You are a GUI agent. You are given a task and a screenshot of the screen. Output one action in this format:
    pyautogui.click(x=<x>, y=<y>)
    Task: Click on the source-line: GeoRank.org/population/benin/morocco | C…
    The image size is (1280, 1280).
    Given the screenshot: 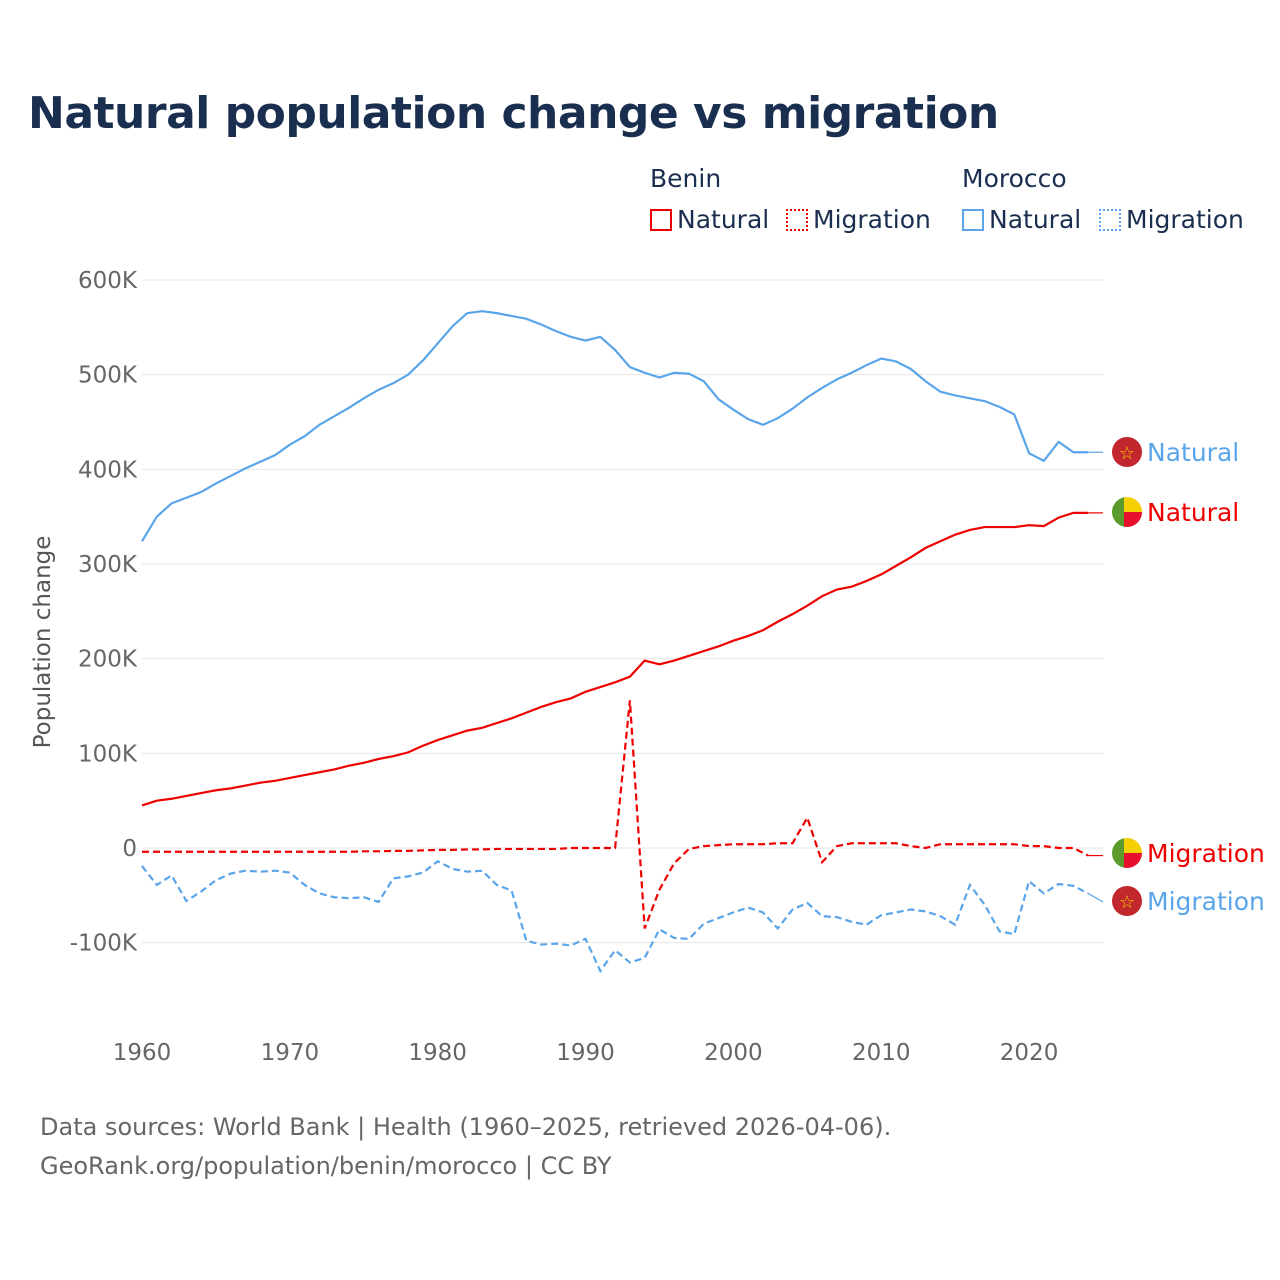 What is the action you would take?
    pyautogui.click(x=326, y=1166)
    